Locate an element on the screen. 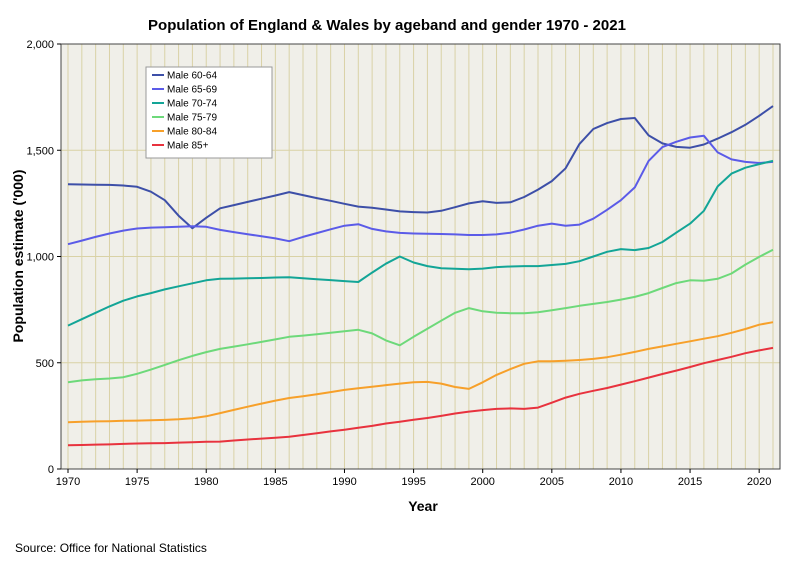 The width and height of the screenshot is (794, 563). legend-label-male-85: Male 85+ is located at coordinates (188, 146).